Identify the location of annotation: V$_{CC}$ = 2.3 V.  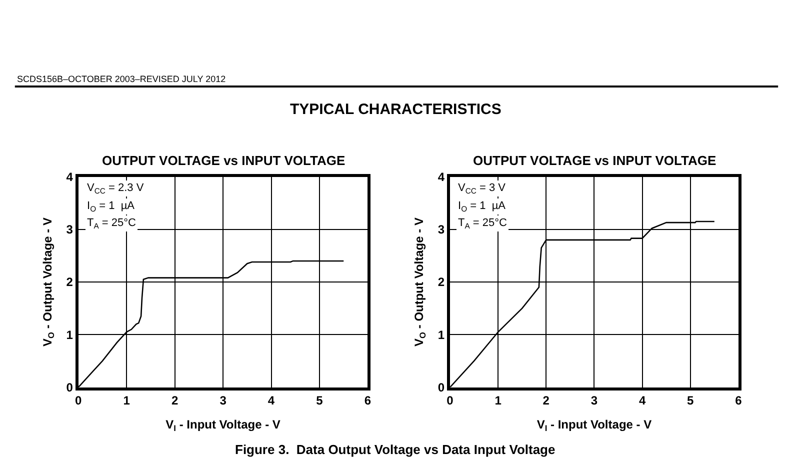
(115, 189).